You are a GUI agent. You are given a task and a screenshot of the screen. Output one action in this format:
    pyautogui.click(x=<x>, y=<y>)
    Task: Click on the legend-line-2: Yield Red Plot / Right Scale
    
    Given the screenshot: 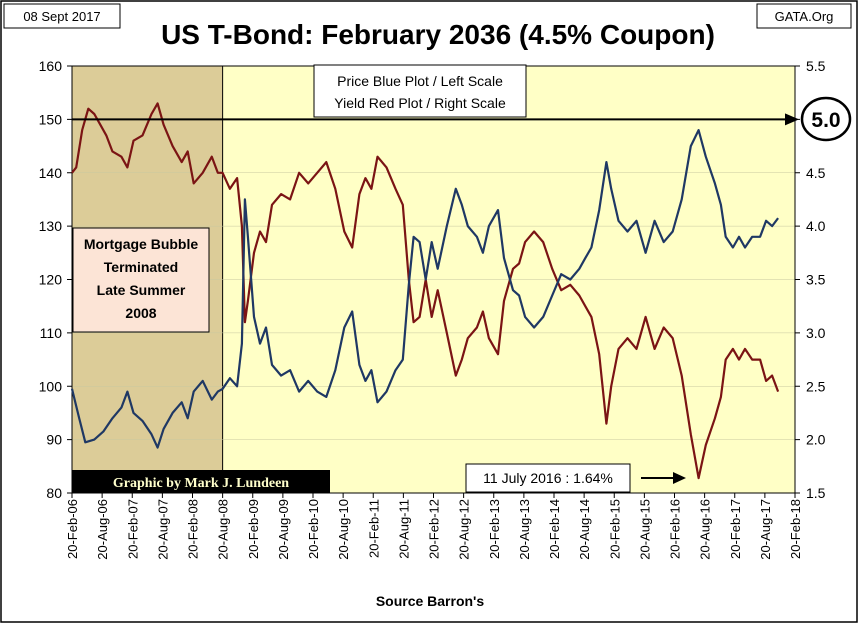 What is the action you would take?
    pyautogui.click(x=420, y=103)
    